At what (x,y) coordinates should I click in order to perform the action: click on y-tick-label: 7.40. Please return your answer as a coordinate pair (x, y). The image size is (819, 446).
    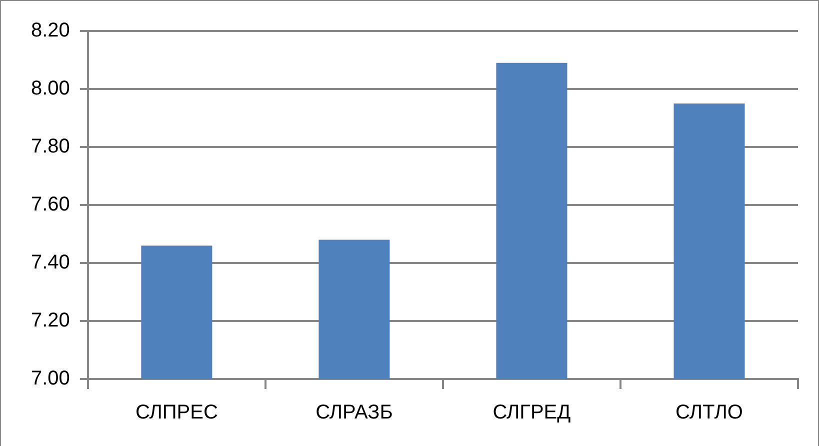
    Looking at the image, I should click on (50, 263).